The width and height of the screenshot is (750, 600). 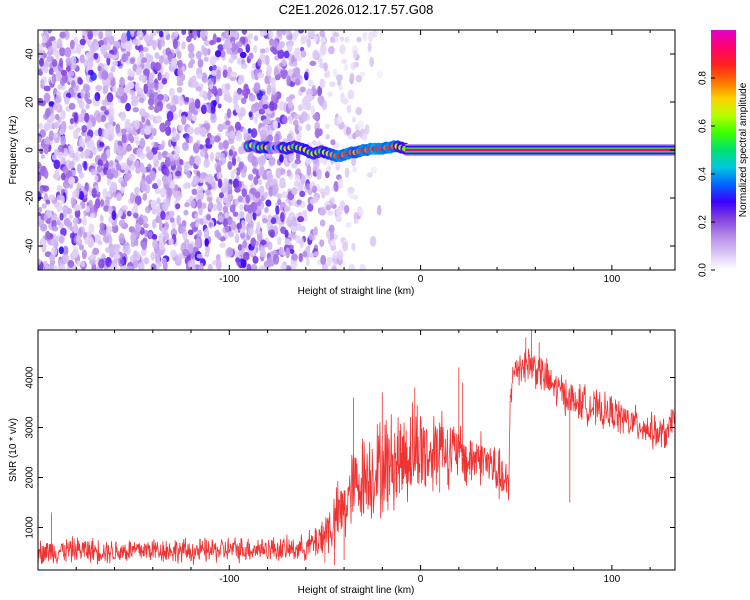 I want to click on x-tick-label: 0, so click(x=421, y=579).